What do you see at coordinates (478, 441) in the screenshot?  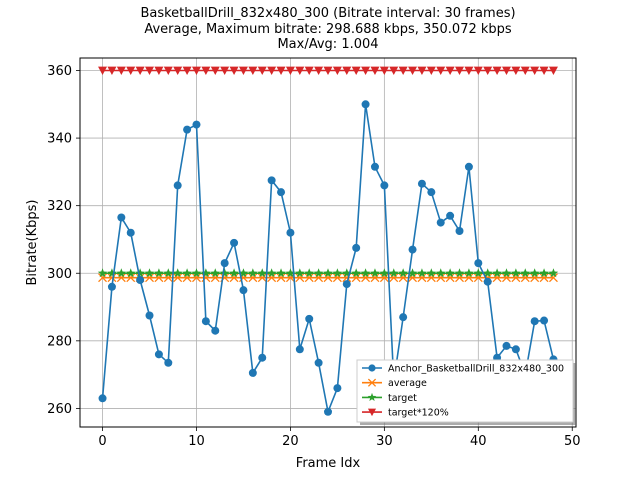 I see `x-tick-label: 40` at bounding box center [478, 441].